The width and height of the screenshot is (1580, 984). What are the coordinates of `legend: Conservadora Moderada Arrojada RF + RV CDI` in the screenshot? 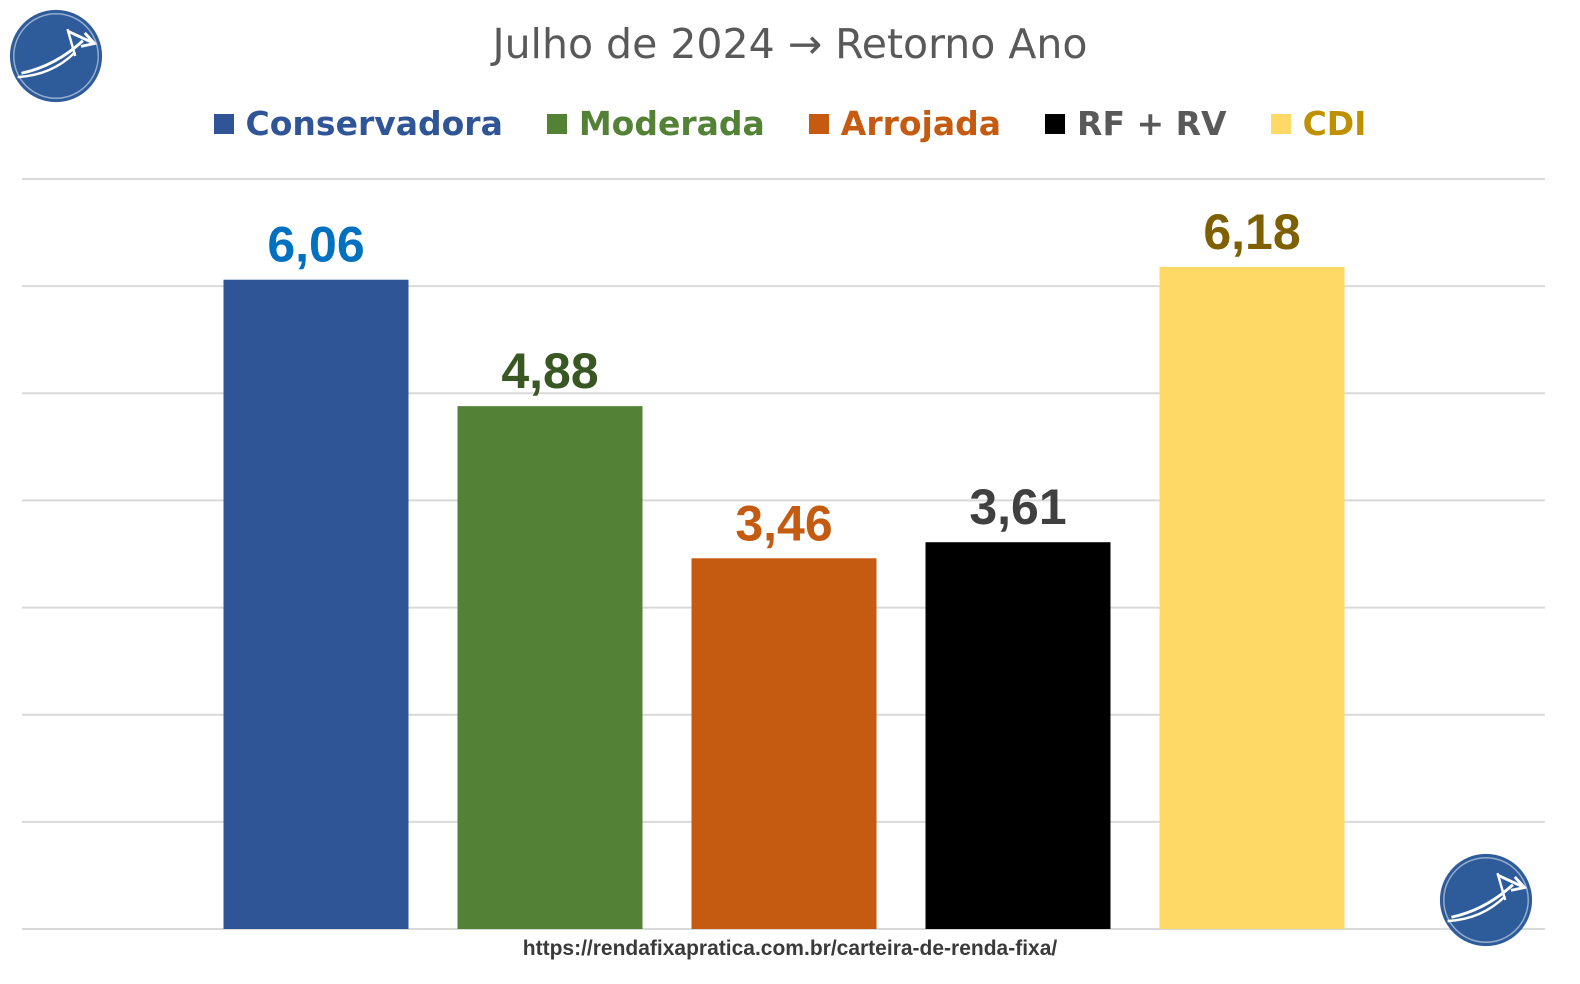 It's located at (790, 123).